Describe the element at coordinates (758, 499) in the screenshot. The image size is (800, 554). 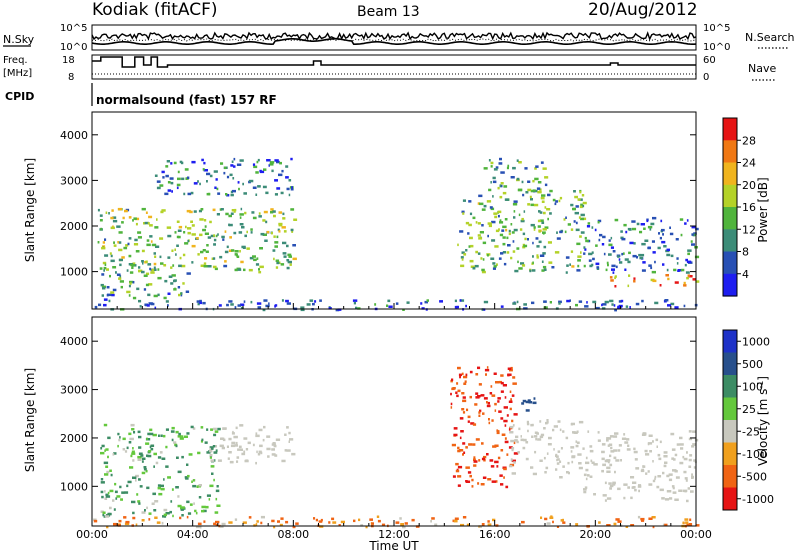
I see `colorbar-tick-label: -1000` at that location.